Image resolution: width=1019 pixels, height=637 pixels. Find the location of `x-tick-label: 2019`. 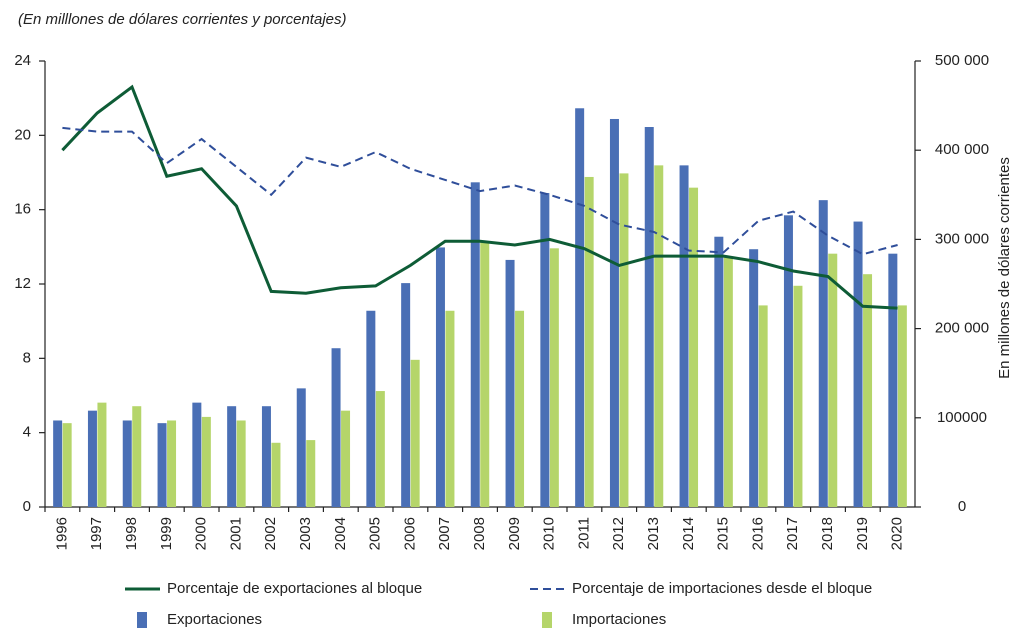

x-tick-label: 2019 is located at coordinates (862, 533).